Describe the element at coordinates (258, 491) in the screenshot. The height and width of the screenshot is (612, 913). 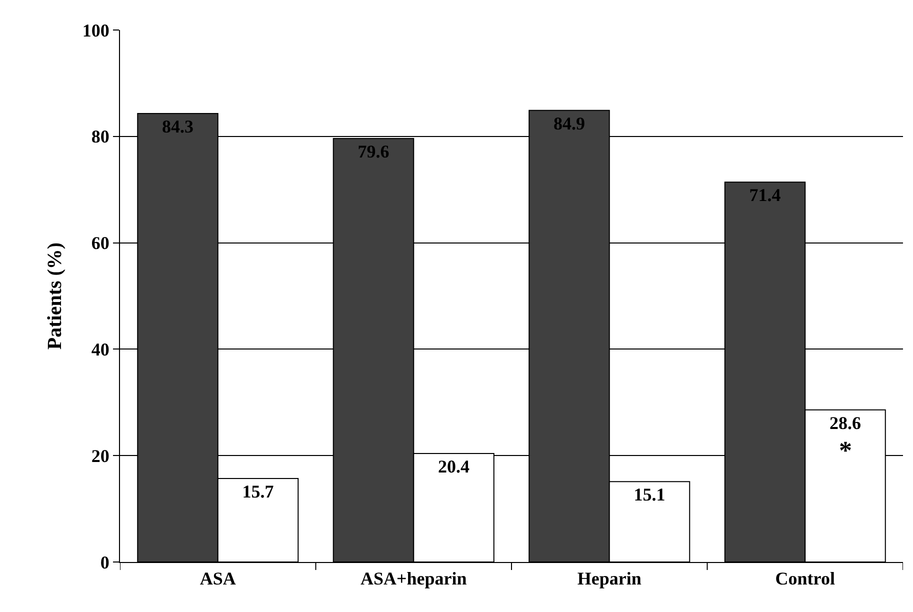
I see `data-label: 15.7` at that location.